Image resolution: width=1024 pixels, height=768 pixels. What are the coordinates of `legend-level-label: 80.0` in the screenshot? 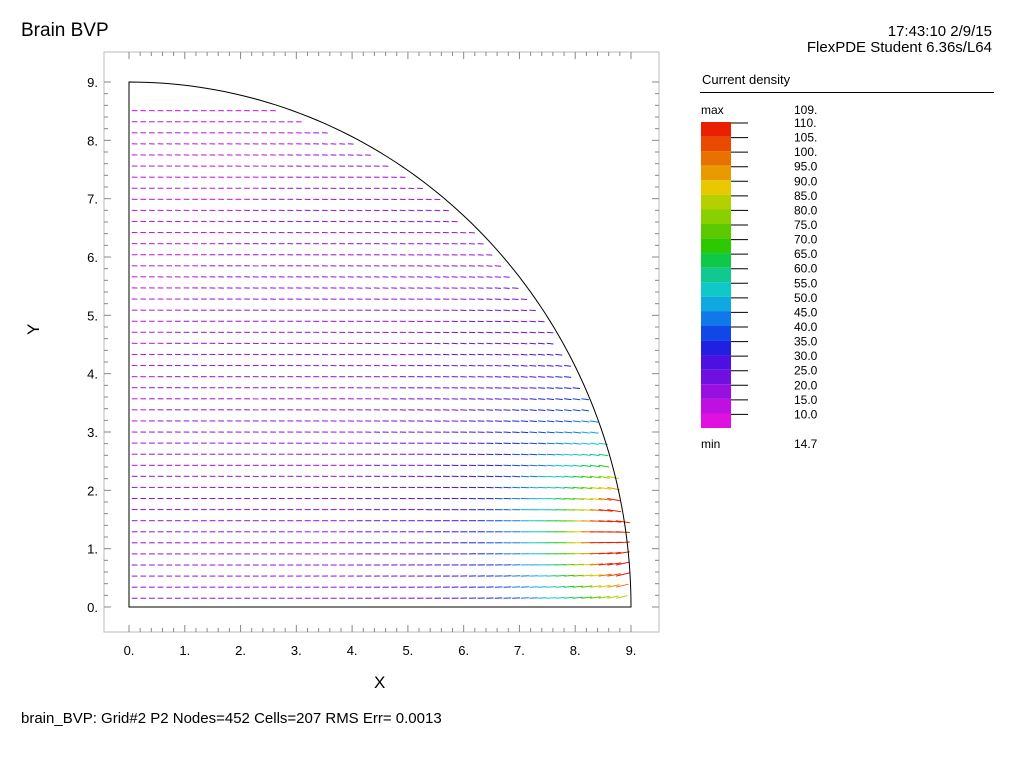 It's located at (806, 210).